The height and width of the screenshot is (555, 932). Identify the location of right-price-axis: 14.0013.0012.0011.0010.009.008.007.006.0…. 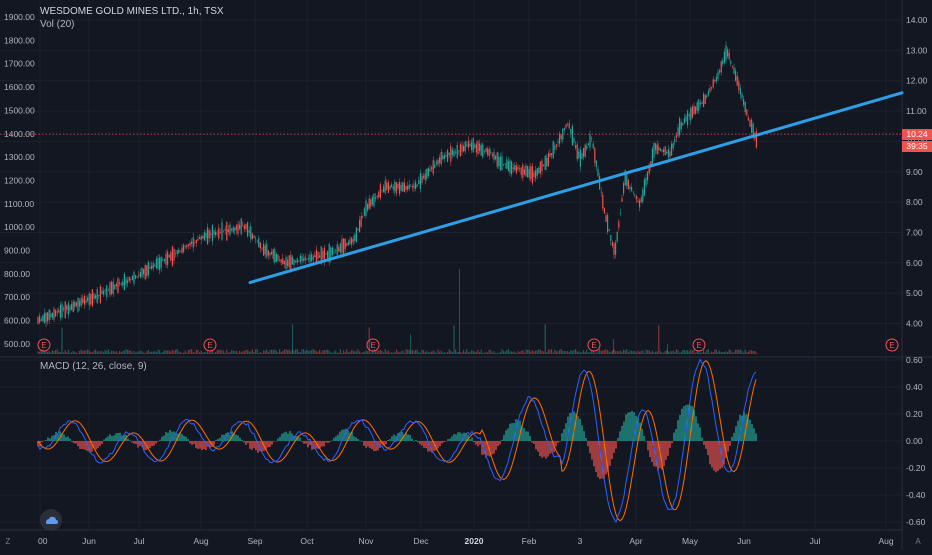
(917, 172).